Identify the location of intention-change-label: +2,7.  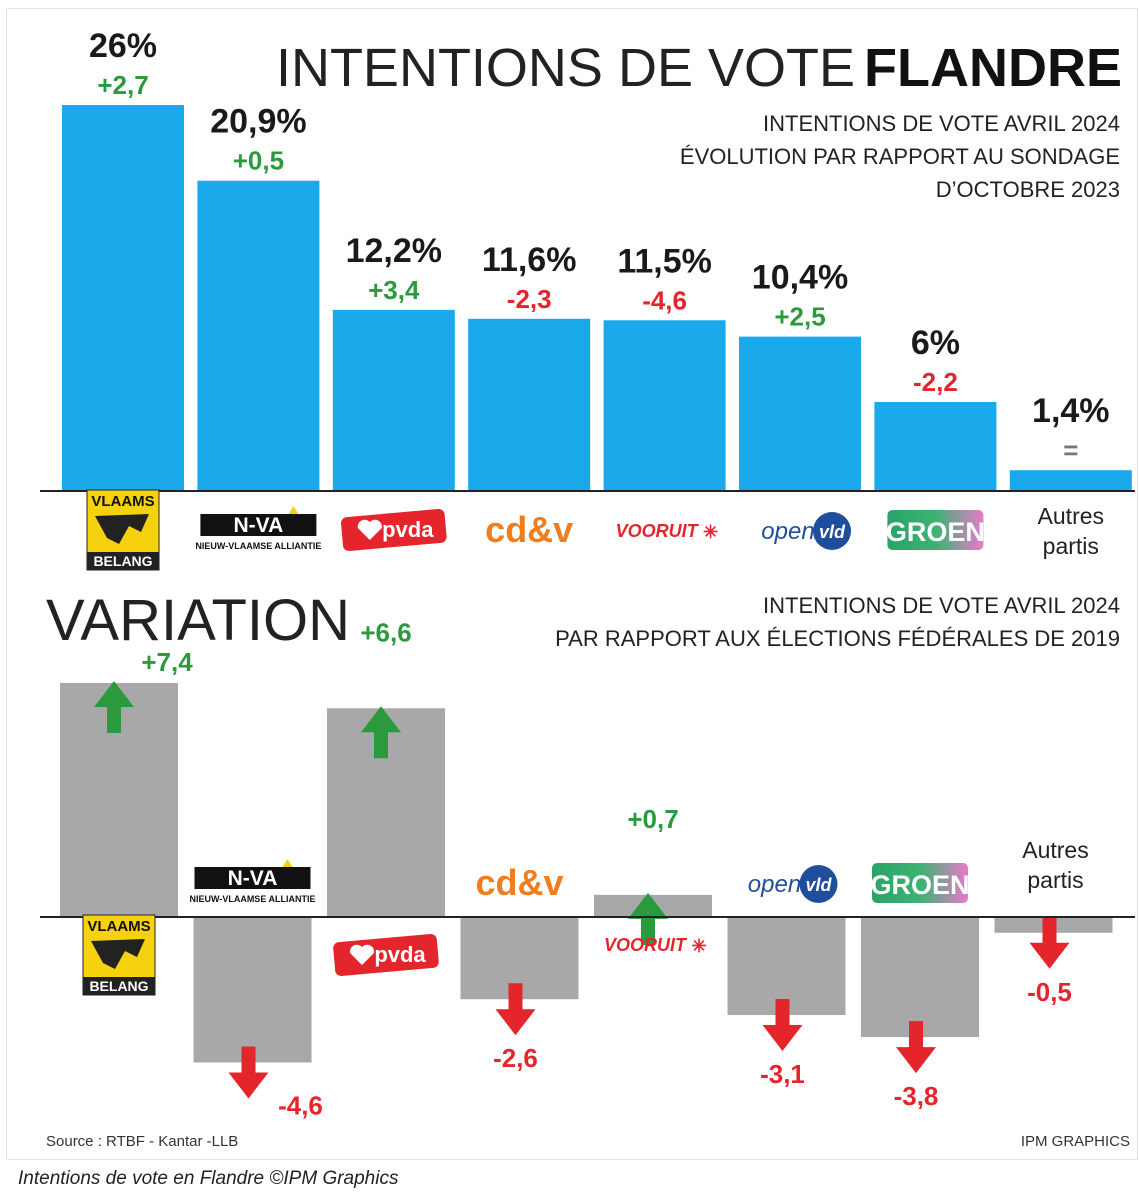
(122, 85).